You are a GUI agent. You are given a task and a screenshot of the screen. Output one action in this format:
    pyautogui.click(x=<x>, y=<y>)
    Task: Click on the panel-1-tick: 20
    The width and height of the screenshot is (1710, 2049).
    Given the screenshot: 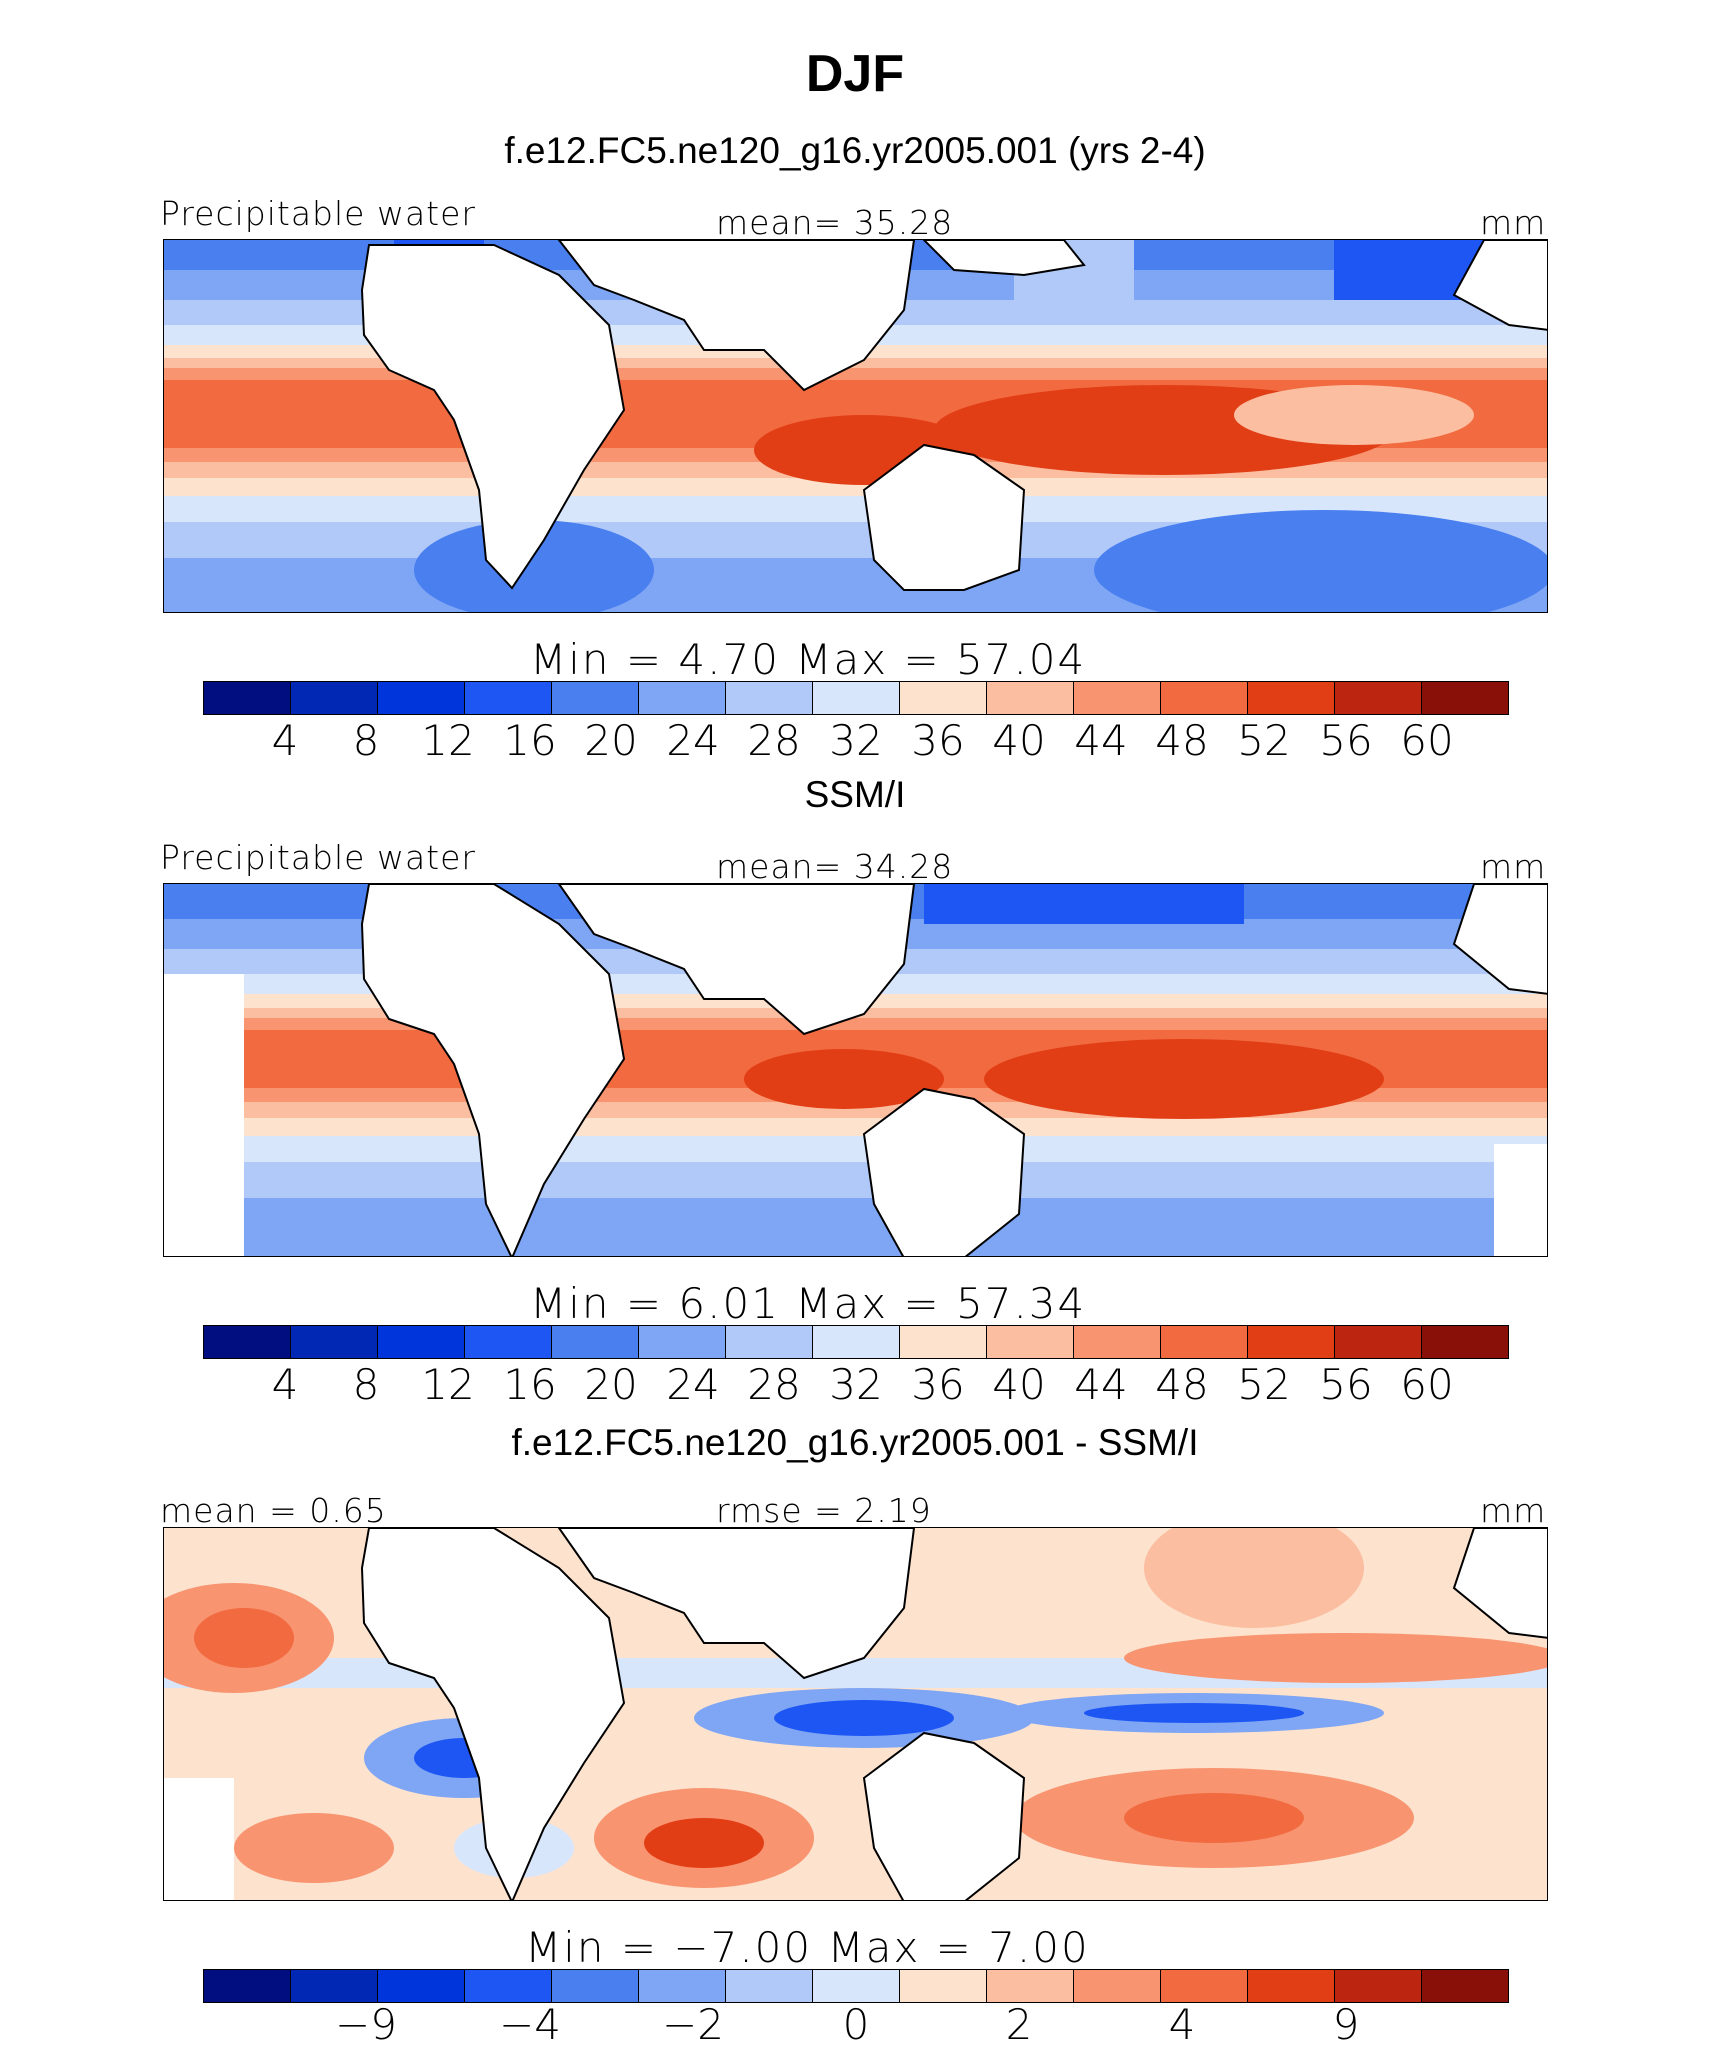 What is the action you would take?
    pyautogui.click(x=611, y=740)
    